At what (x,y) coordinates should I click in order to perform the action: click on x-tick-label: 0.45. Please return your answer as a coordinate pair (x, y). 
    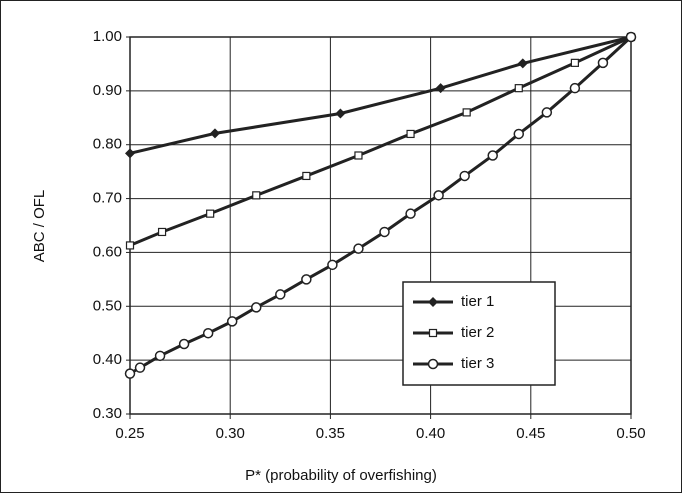
    Looking at the image, I should click on (530, 433).